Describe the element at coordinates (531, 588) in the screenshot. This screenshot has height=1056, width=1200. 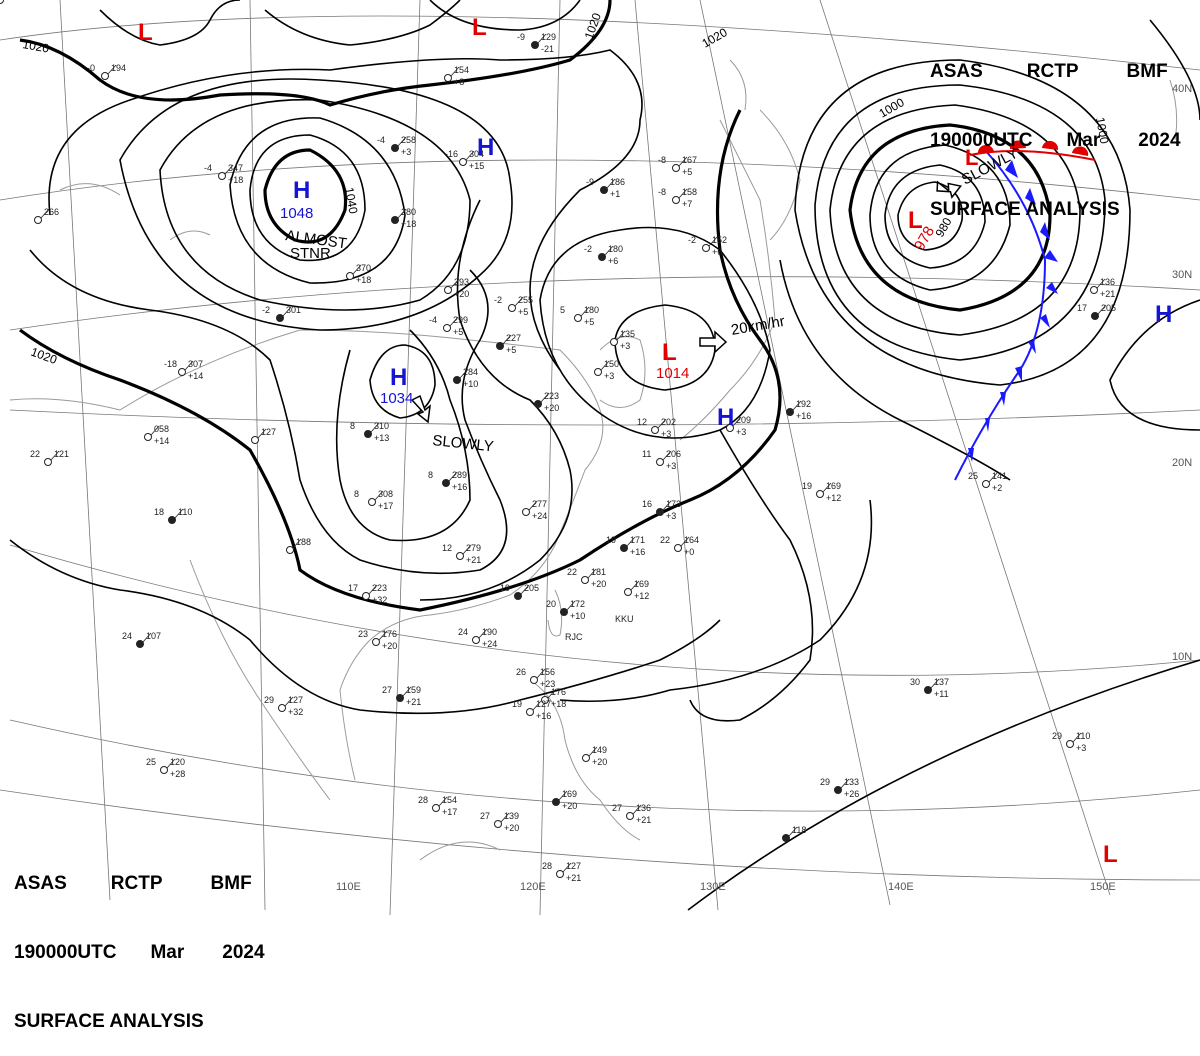
I see `station-pressure: 205` at that location.